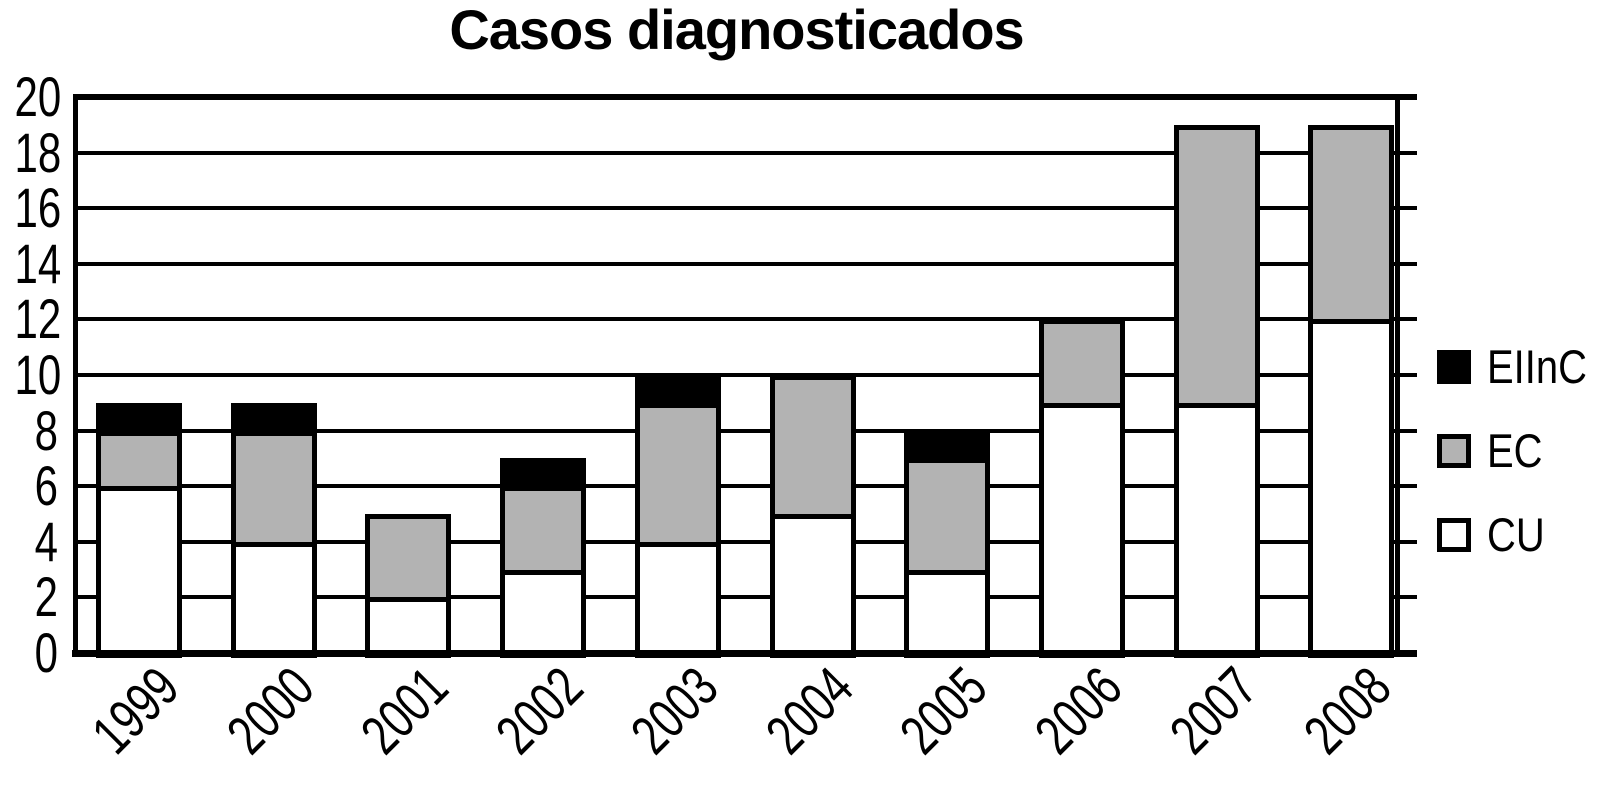 The height and width of the screenshot is (785, 1611). I want to click on bar-segment-EIInC-2002, so click(543, 475).